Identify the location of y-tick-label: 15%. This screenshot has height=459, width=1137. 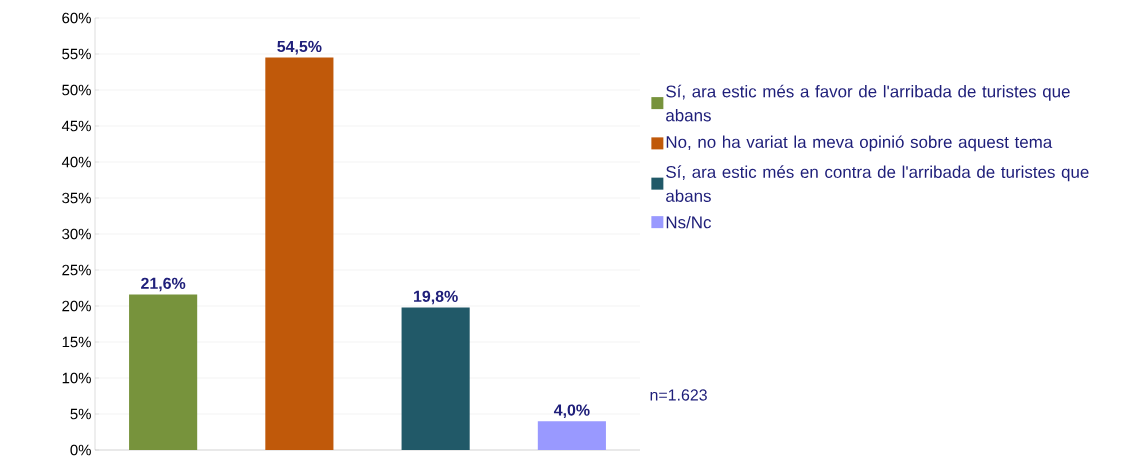
(76, 342).